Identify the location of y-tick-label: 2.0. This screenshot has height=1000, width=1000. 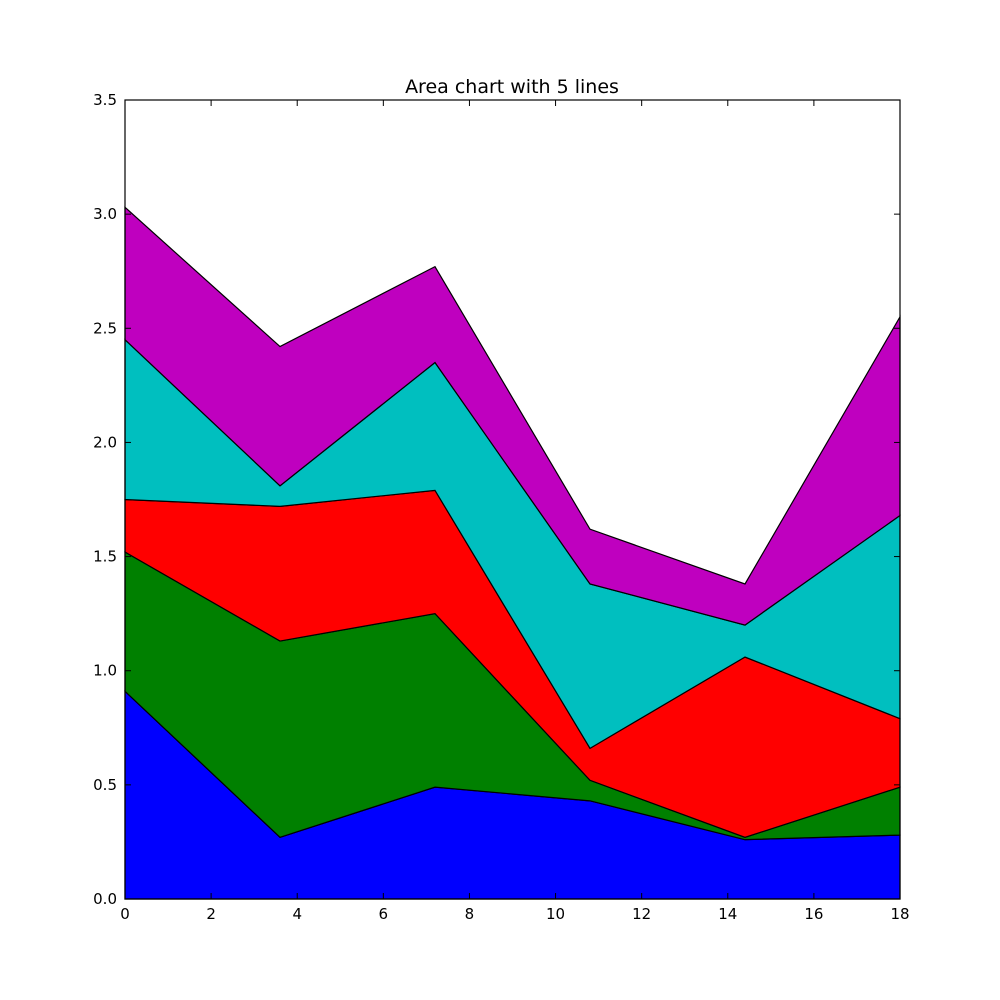
(105, 442).